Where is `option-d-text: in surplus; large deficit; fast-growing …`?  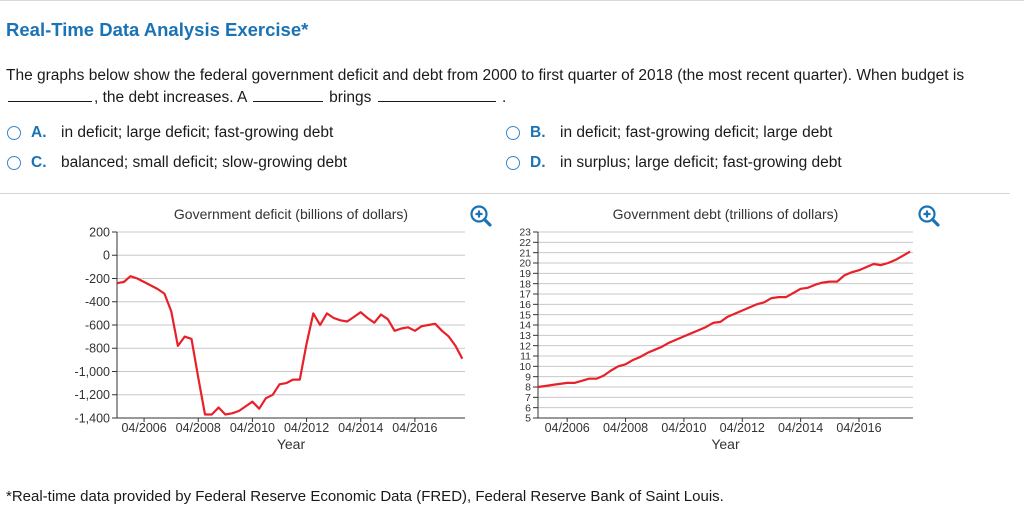 option-d-text: in surplus; large deficit; fast-growing … is located at coordinates (701, 162).